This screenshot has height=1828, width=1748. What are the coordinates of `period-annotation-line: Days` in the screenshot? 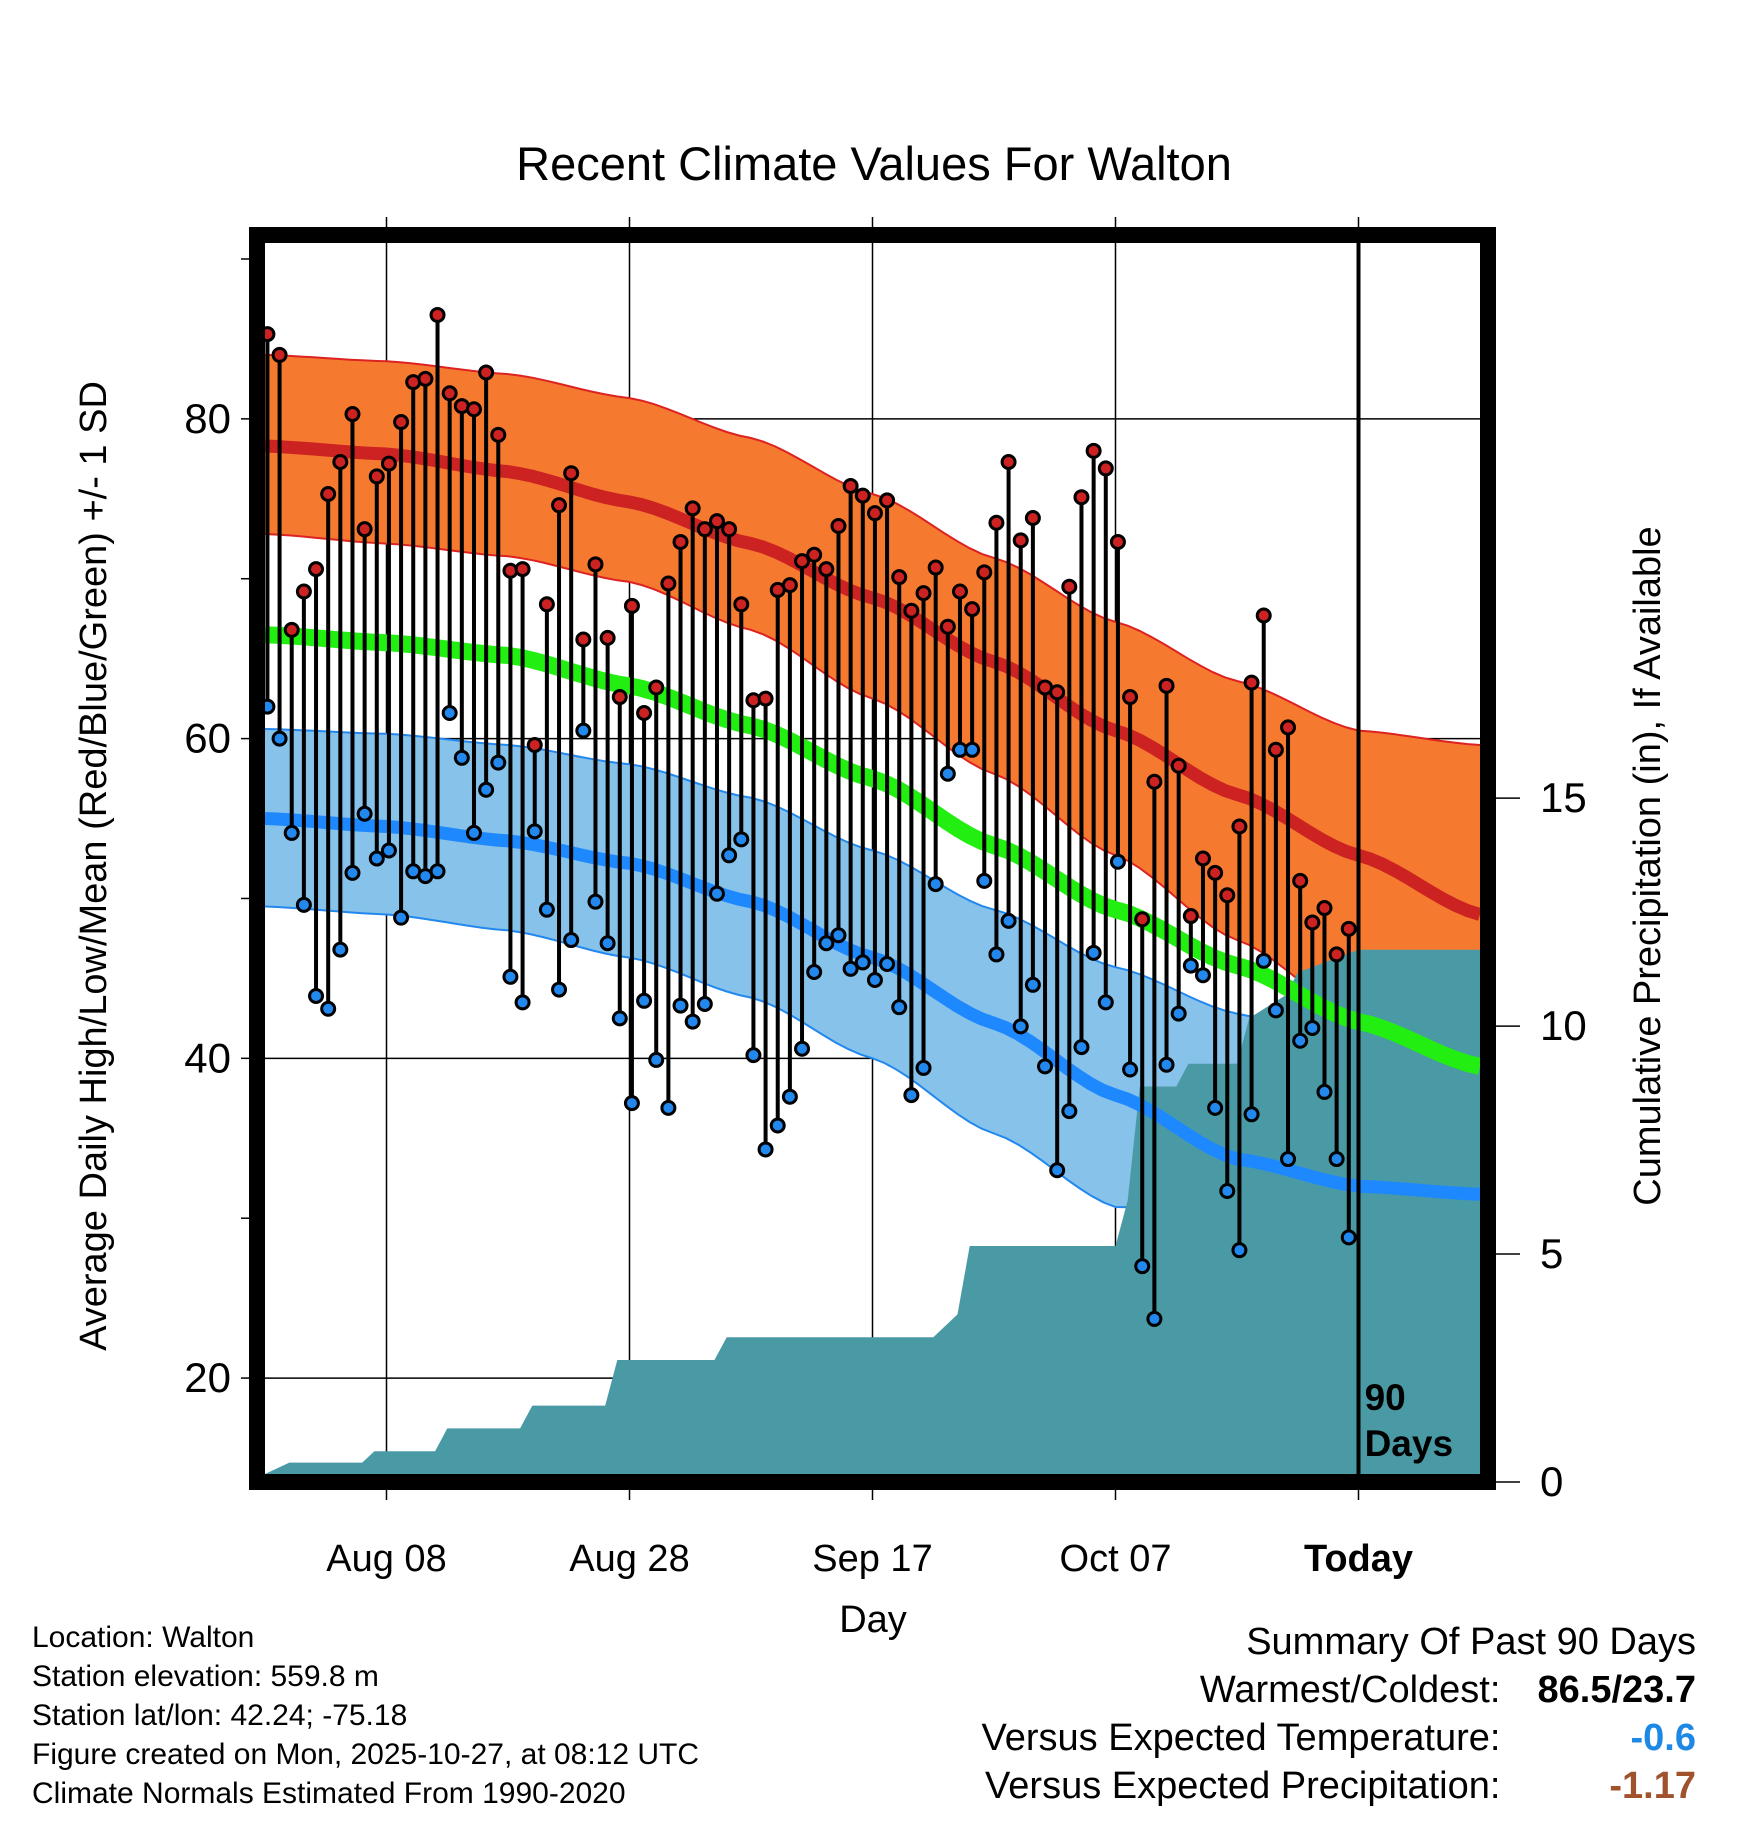 It's located at (1409, 1443).